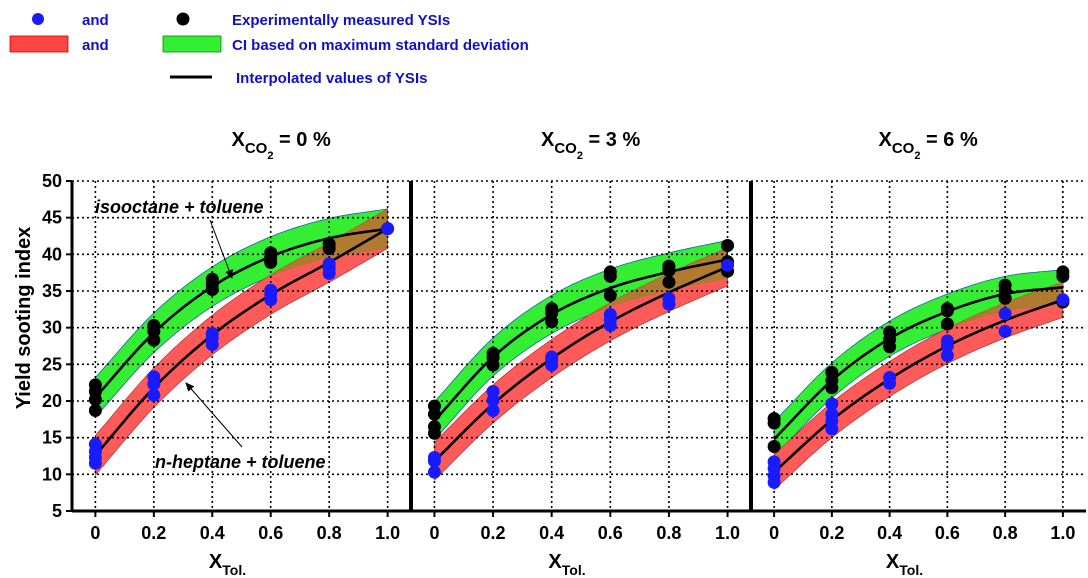 The width and height of the screenshot is (1088, 578). Describe the element at coordinates (183, 19) in the screenshot. I see `legend-black-marker` at that location.